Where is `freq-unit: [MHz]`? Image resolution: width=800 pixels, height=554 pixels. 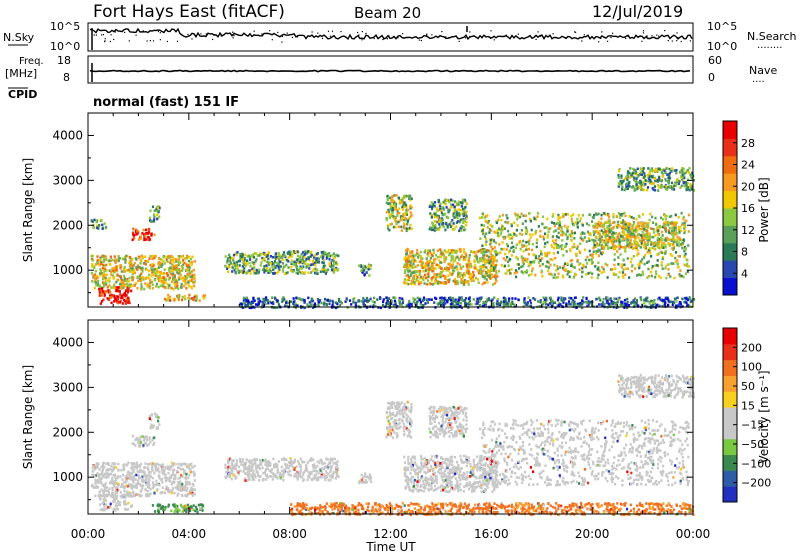
freq-unit: [MHz] is located at coordinates (21, 73).